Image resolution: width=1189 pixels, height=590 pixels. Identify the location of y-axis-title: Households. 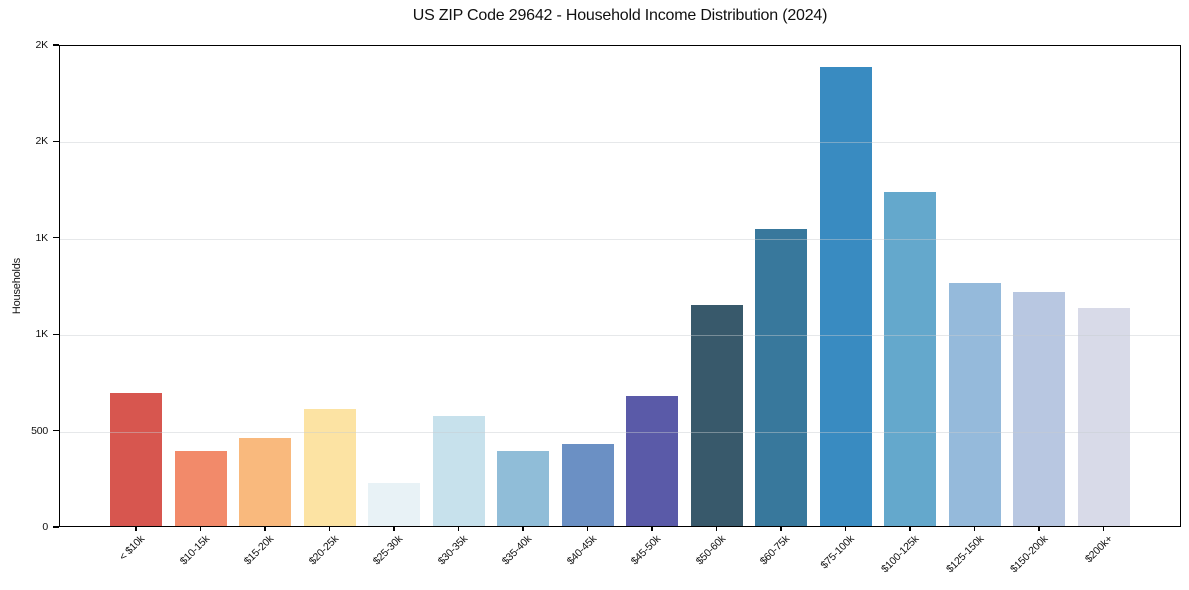
(17, 286).